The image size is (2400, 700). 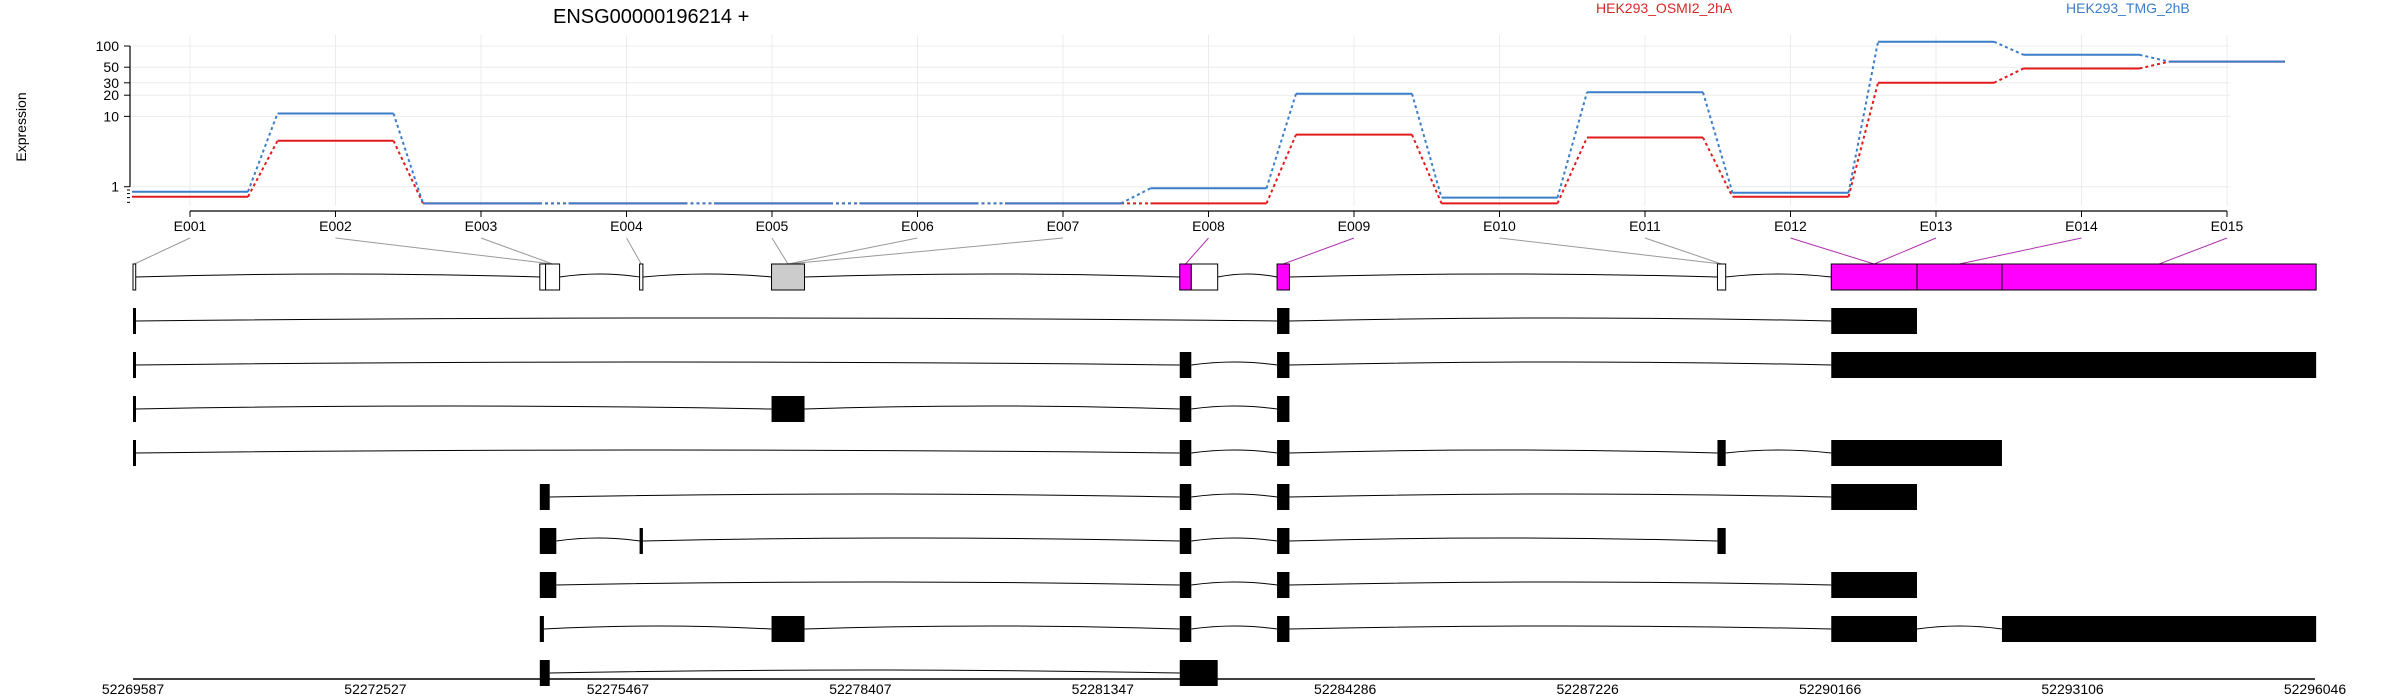 I want to click on x-tick-label: E004, so click(x=626, y=226).